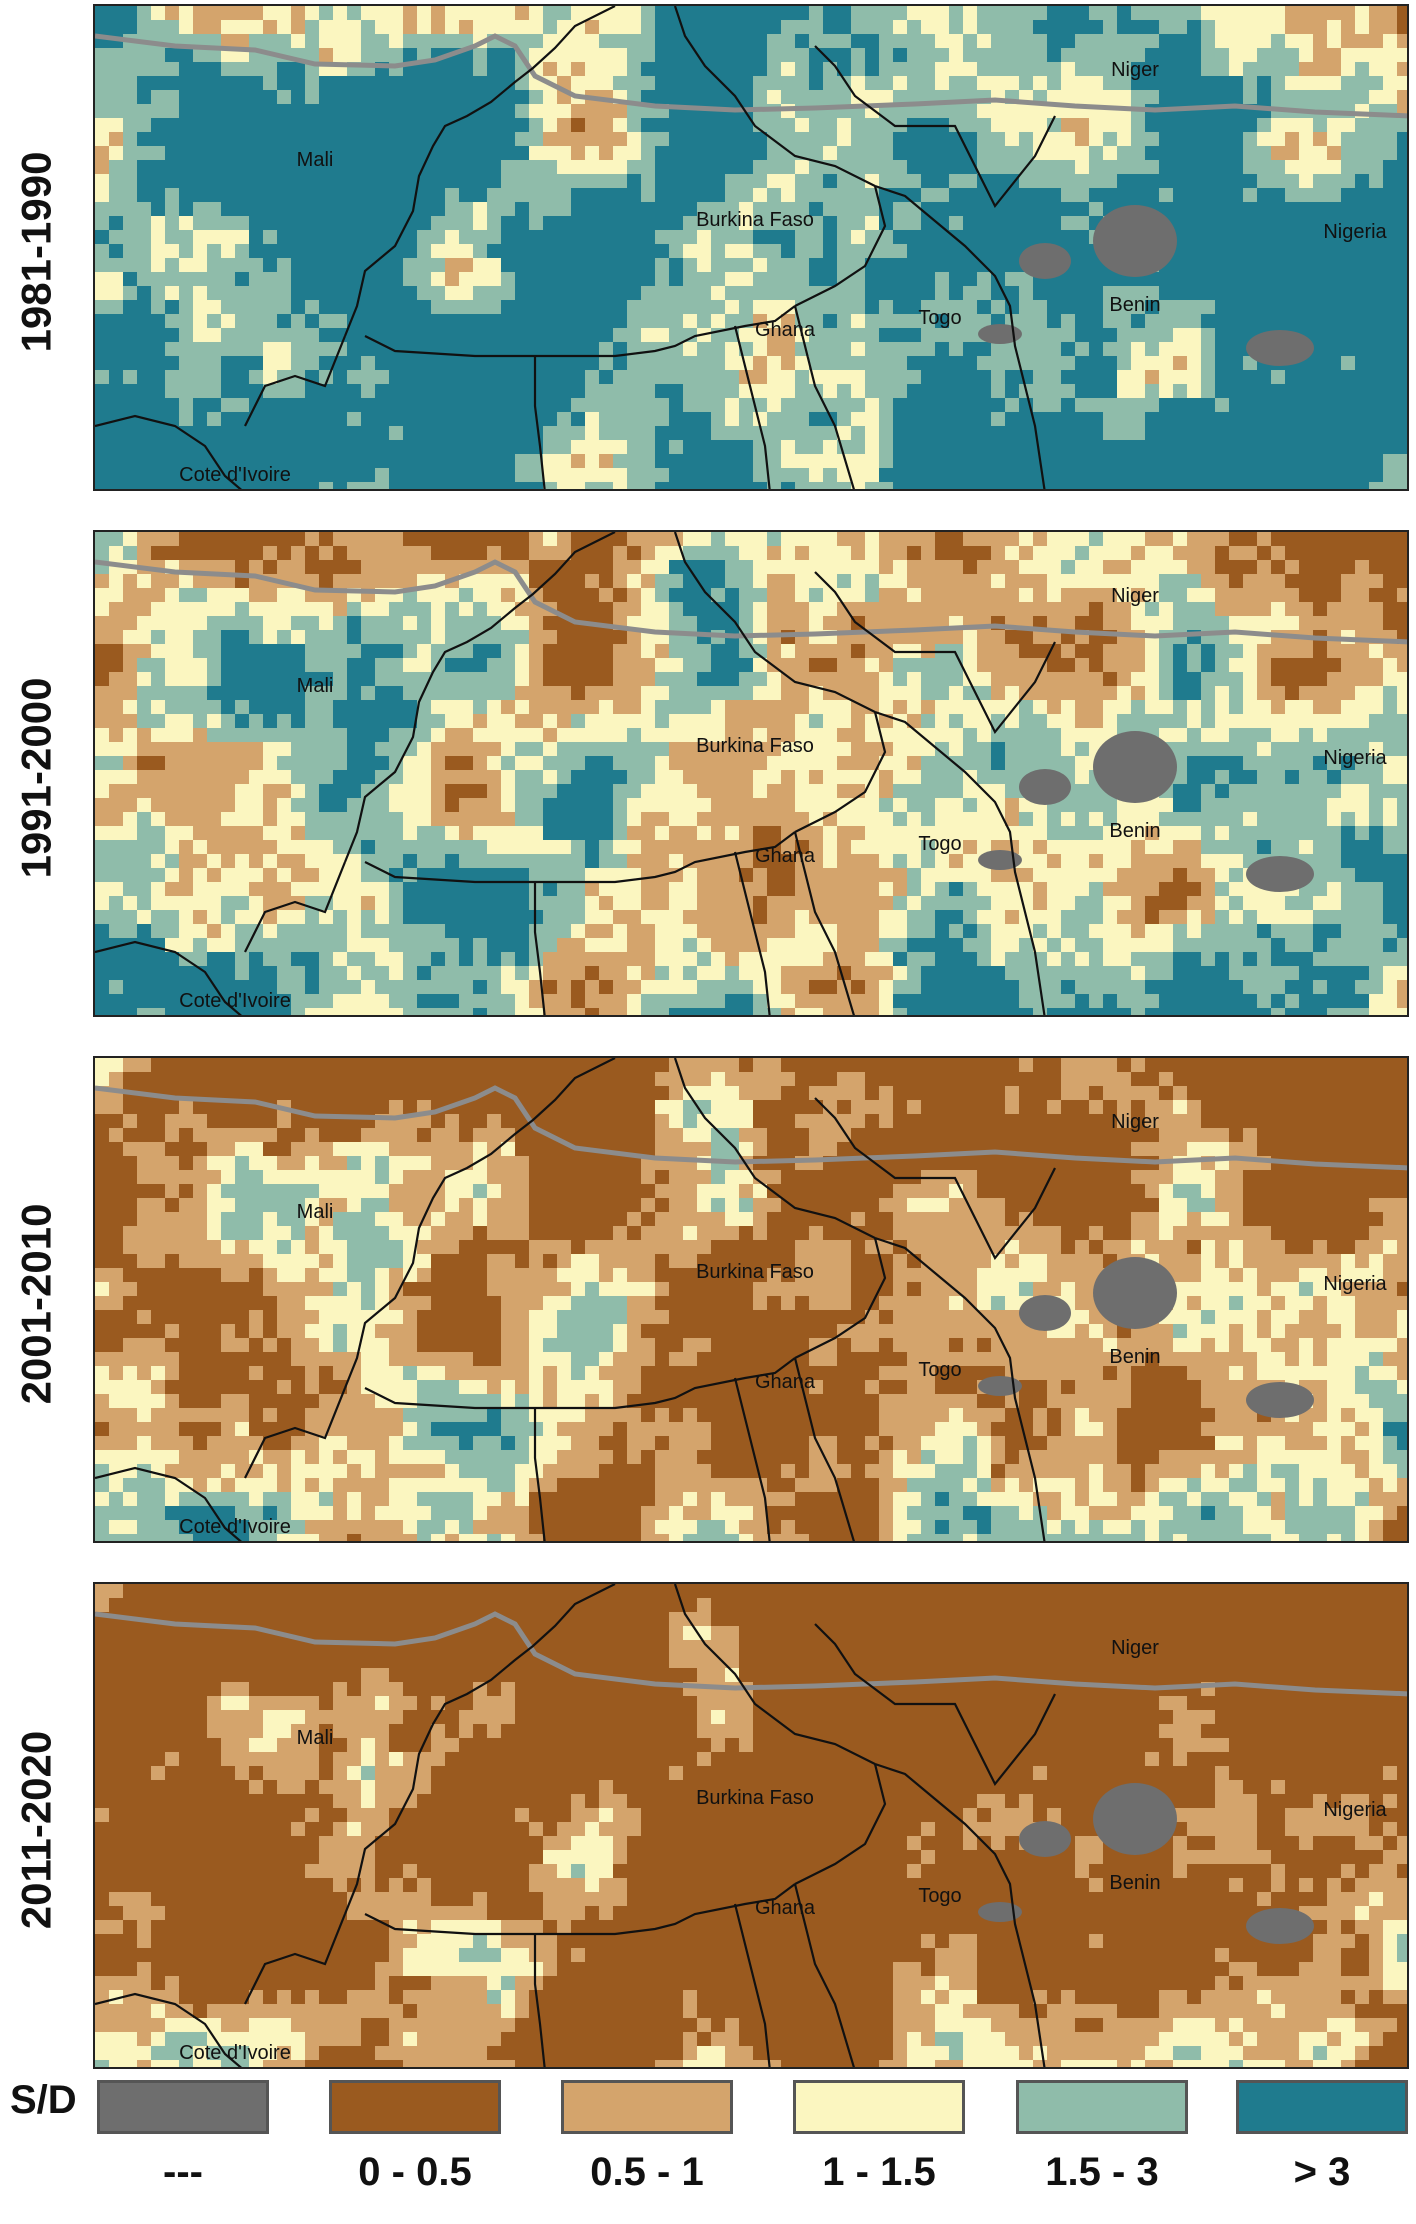 This screenshot has width=1416, height=2224. Describe the element at coordinates (183, 2172) in the screenshot. I see `legend-label-nodata: ---` at that location.